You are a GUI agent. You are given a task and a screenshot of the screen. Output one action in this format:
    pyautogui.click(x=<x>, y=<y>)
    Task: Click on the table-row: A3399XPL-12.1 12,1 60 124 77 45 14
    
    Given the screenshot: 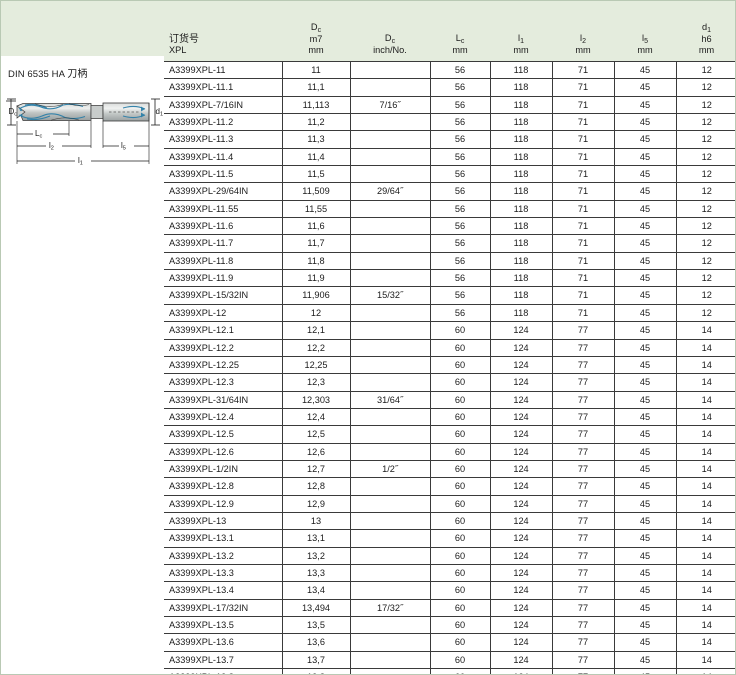 What is the action you would take?
    pyautogui.click(x=449, y=330)
    